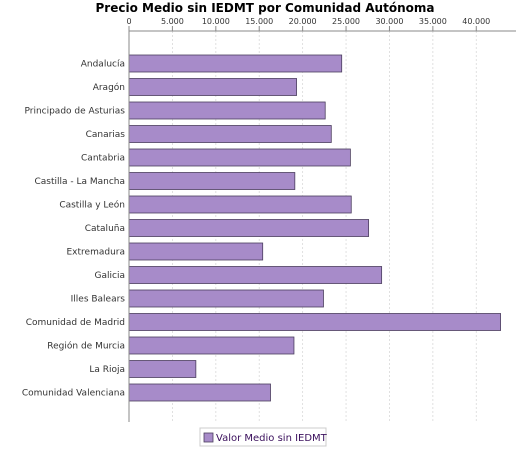 This screenshot has height=454, width=525. I want to click on category-label: Canarias, so click(106, 135).